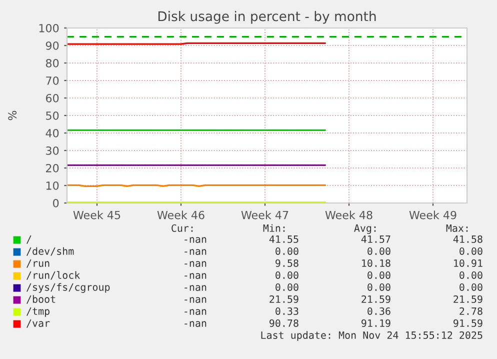 This screenshot has width=497, height=359. What do you see at coordinates (182, 228) in the screenshot?
I see `text: Cur:` at bounding box center [182, 228].